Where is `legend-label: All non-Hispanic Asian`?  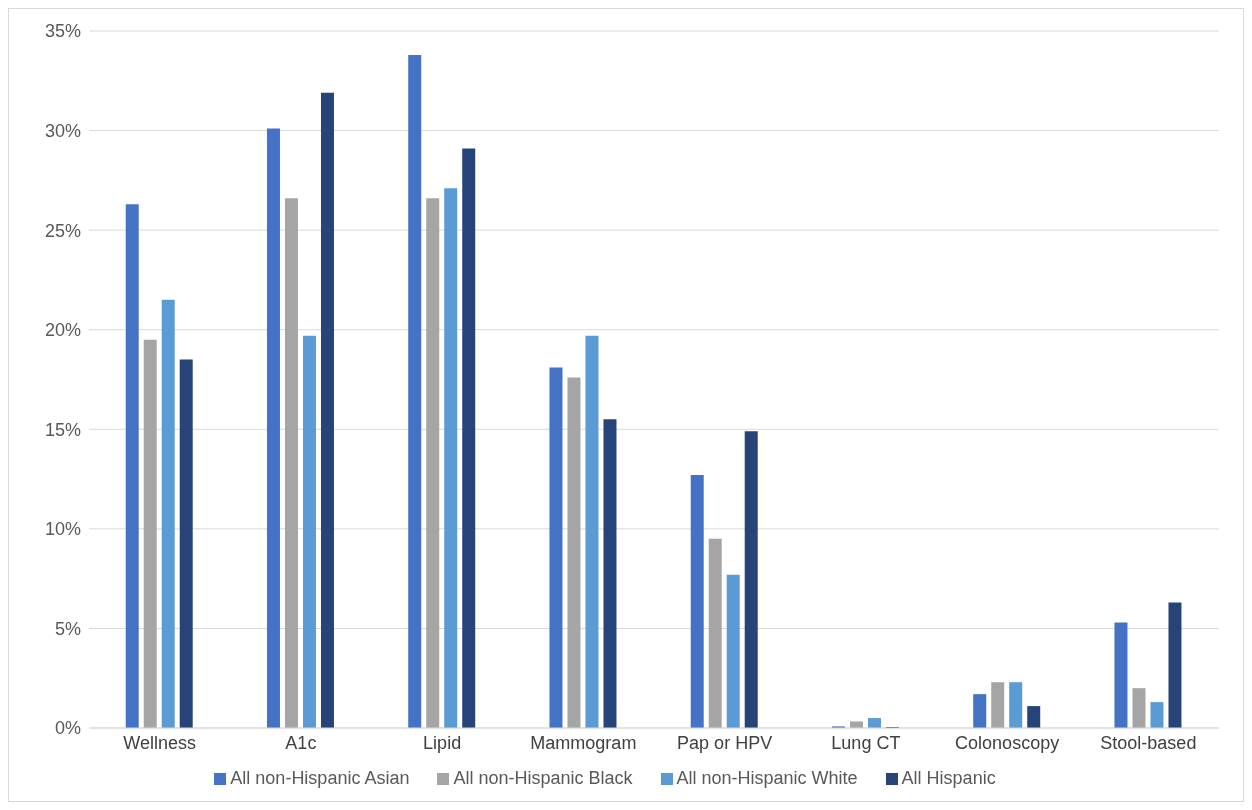
legend-label: All non-Hispanic Asian is located at coordinates (320, 778).